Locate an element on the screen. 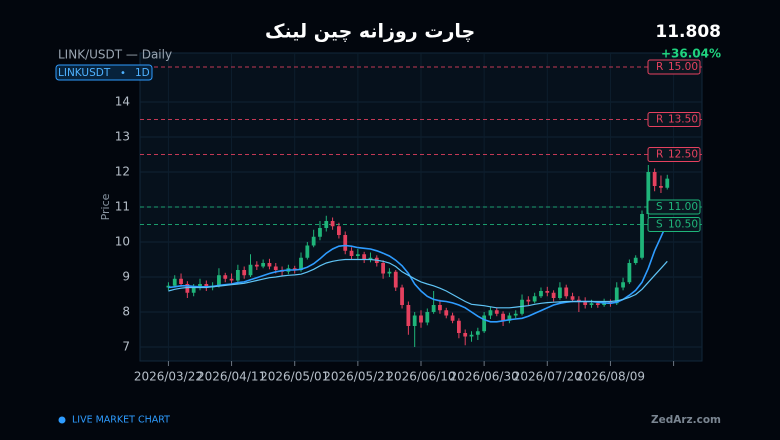 The height and width of the screenshot is (440, 780). y-tick-label: 7 is located at coordinates (126, 347).